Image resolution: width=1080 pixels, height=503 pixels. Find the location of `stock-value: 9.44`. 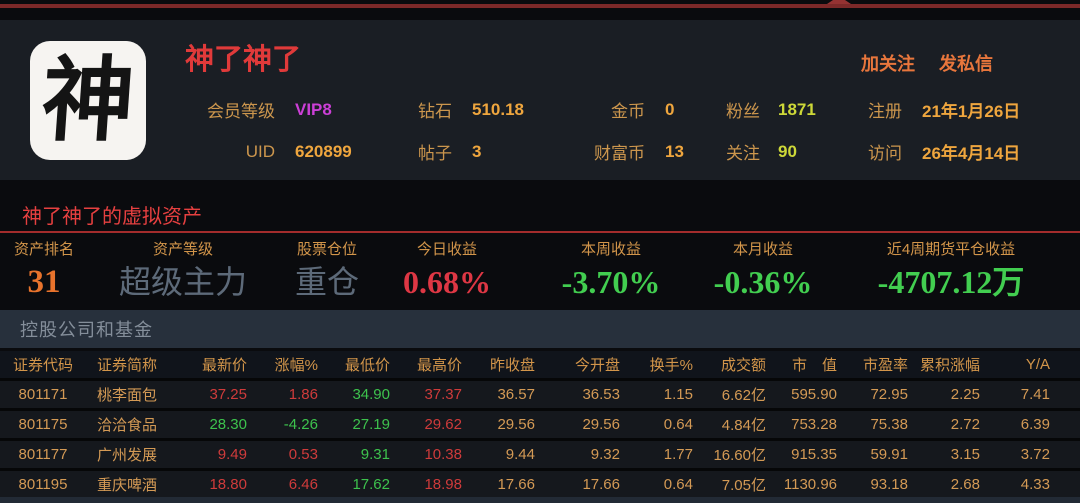

stock-value: 9.44 is located at coordinates (498, 454).